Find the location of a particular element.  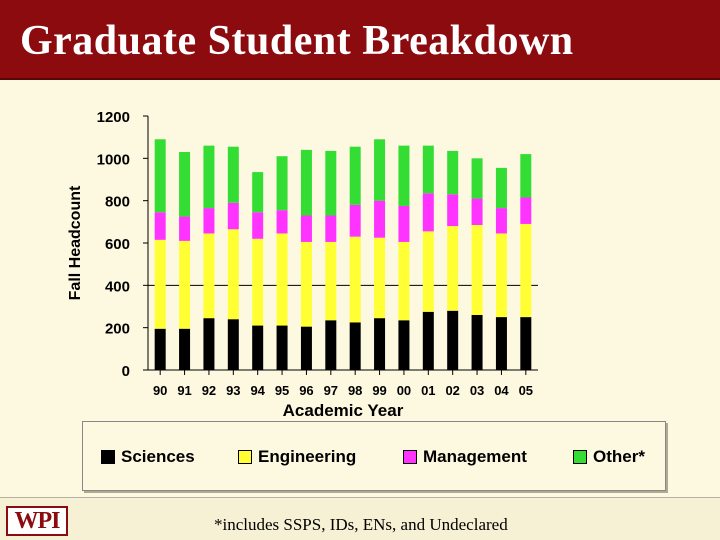

title-bar: Graduate Student Breakdown is located at coordinates (360, 40).